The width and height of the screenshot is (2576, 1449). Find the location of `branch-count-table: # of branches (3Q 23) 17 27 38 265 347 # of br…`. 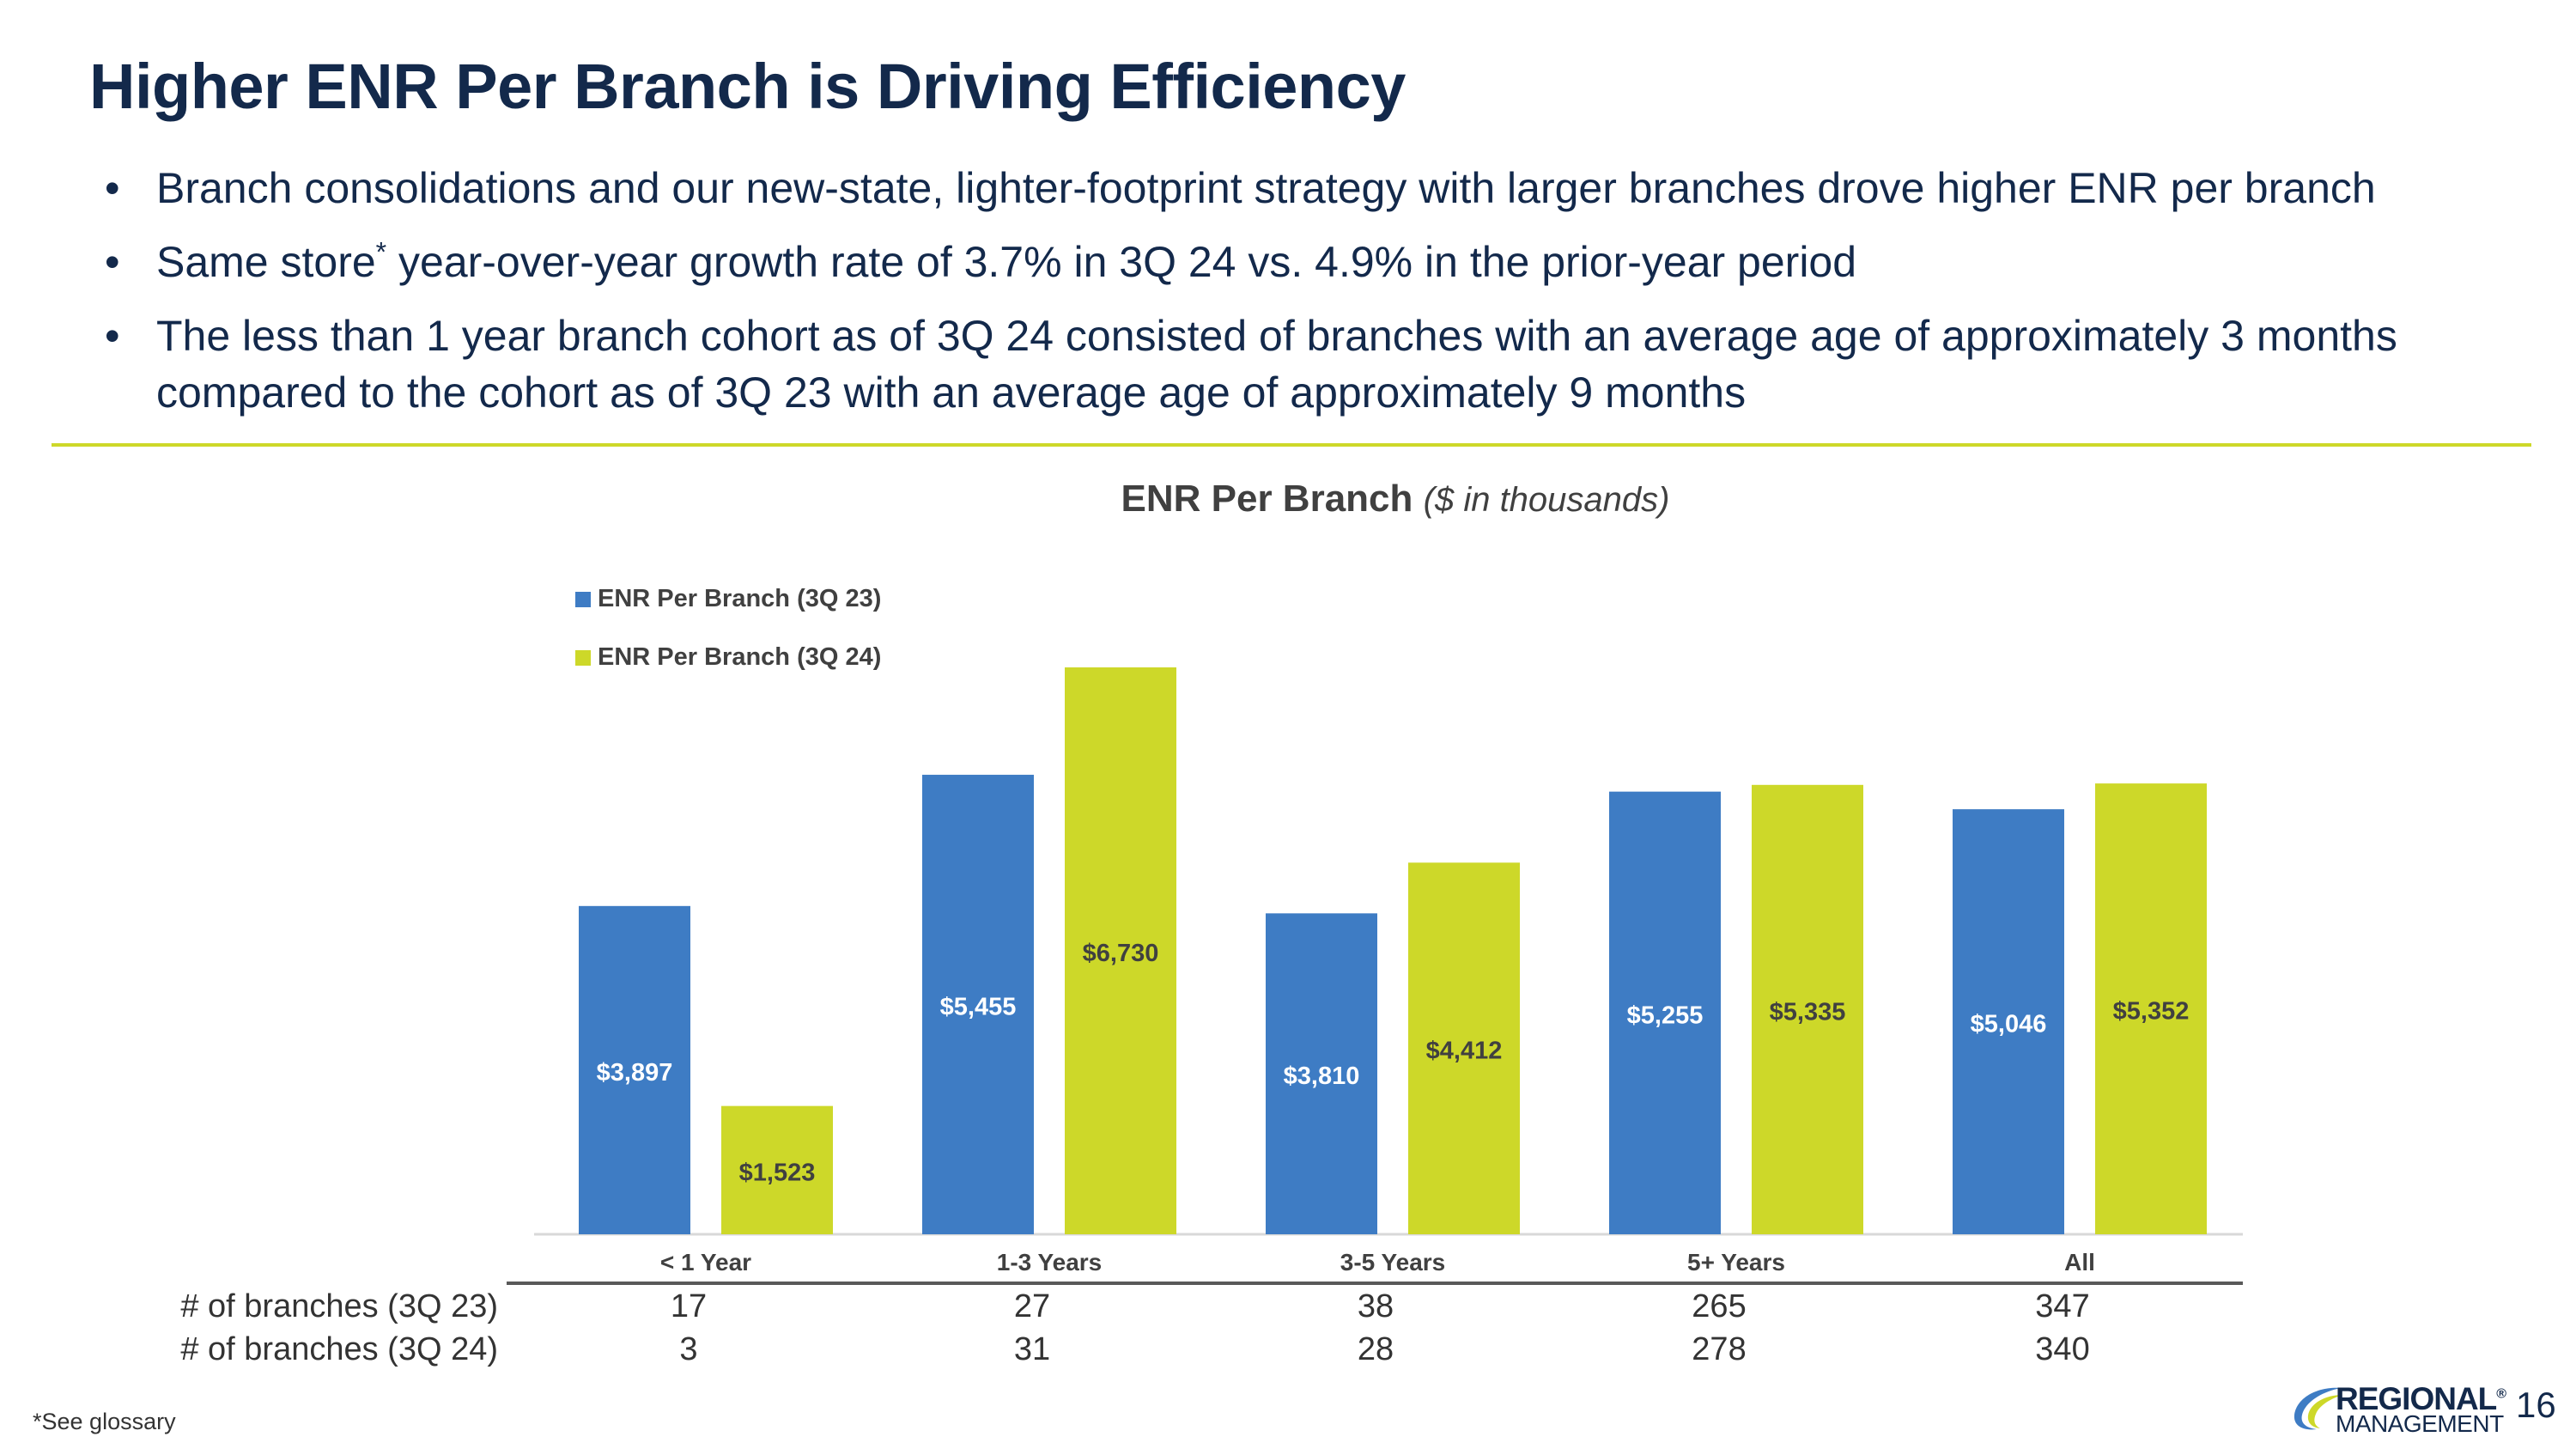

branch-count-table: # of branches (3Q 23) 17 27 38 265 347 # of br… is located at coordinates (1288, 1331).